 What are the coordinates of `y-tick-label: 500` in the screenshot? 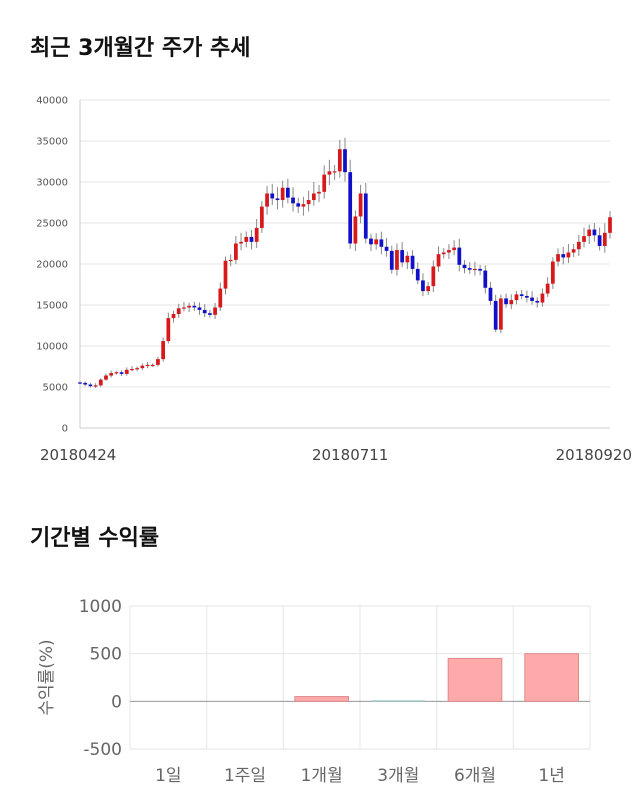 It's located at (106, 655).